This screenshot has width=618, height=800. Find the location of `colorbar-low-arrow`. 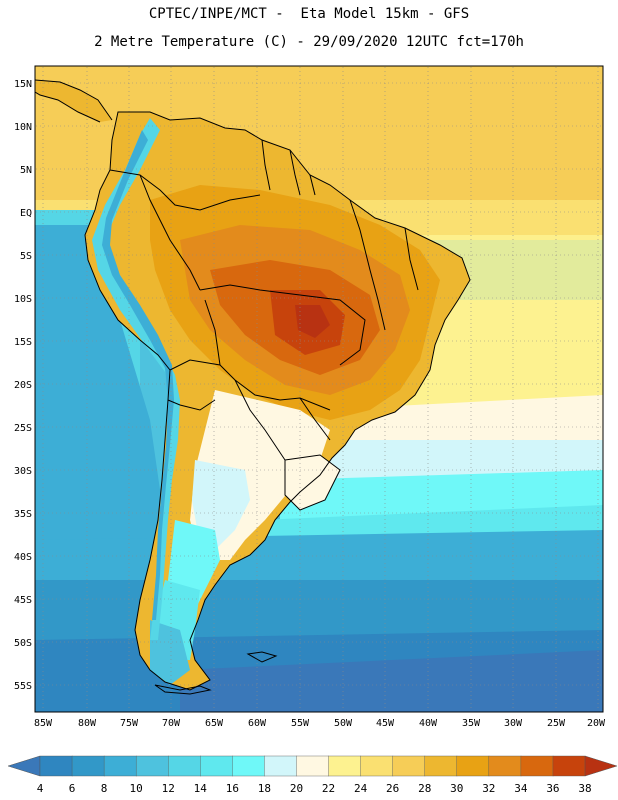

colorbar-low-arrow is located at coordinates (24, 766).